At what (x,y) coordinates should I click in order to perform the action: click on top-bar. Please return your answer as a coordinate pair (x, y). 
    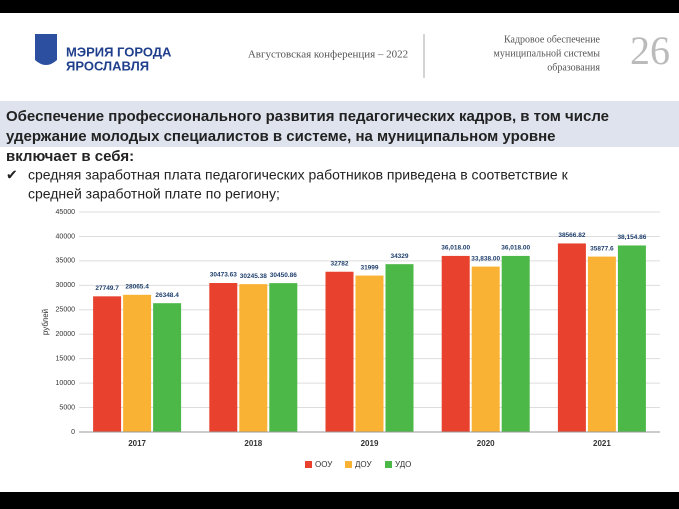
    Looking at the image, I should click on (339, 6).